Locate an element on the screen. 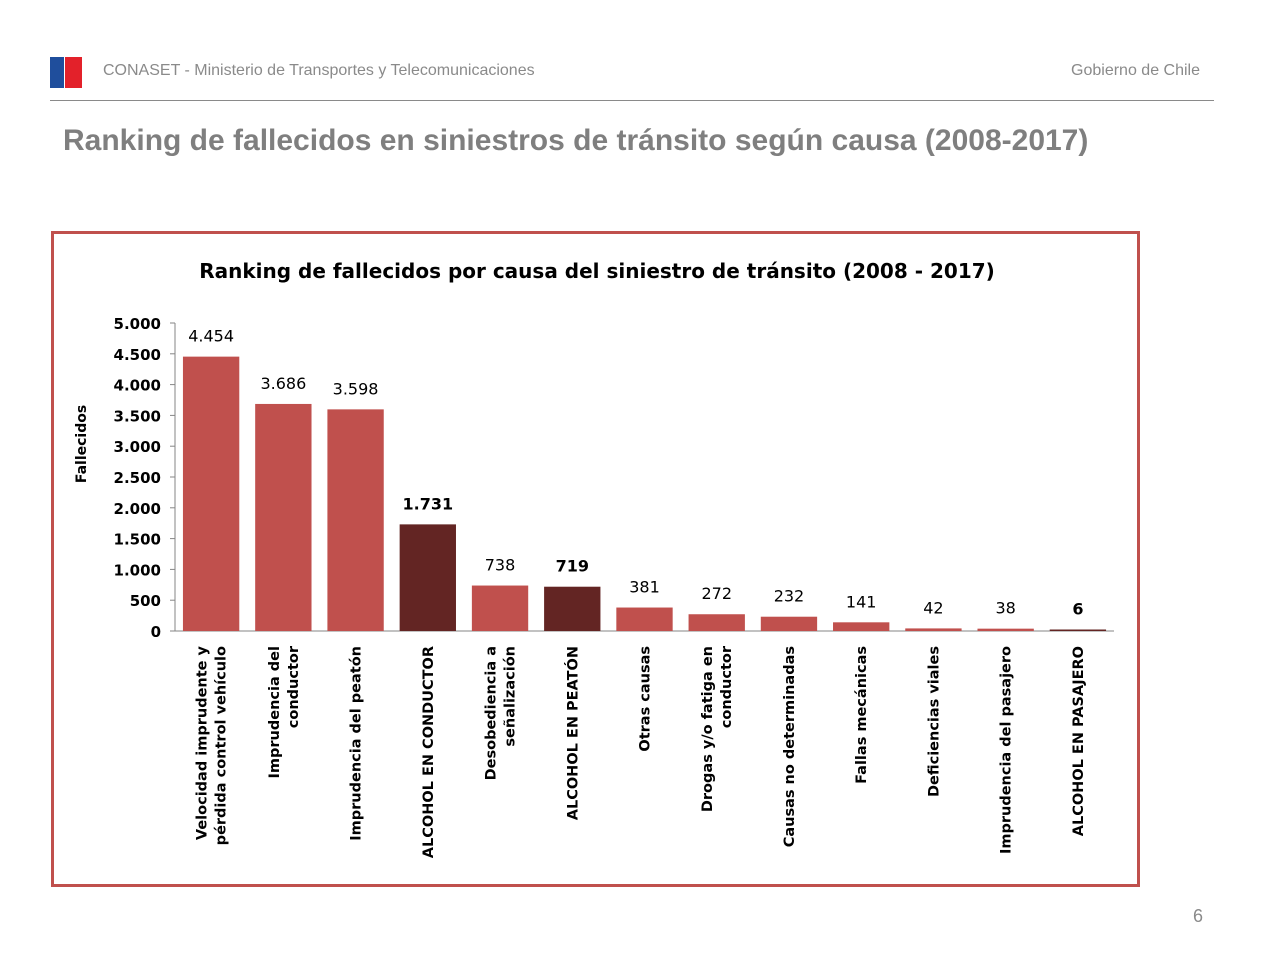 This screenshot has width=1280, height=960. category-label: ALCOHOL EN CONDUCTOR is located at coordinates (429, 752).